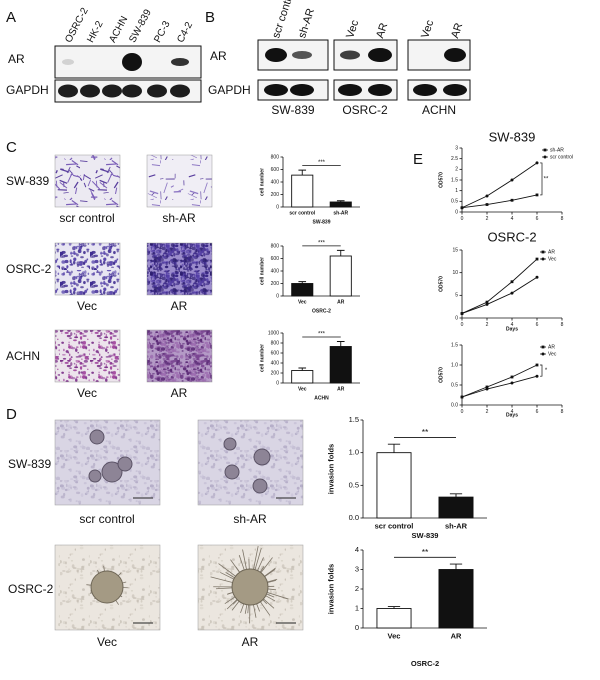 The height and width of the screenshot is (680, 600). I want to click on y-tick-label: 2, so click(357, 588).